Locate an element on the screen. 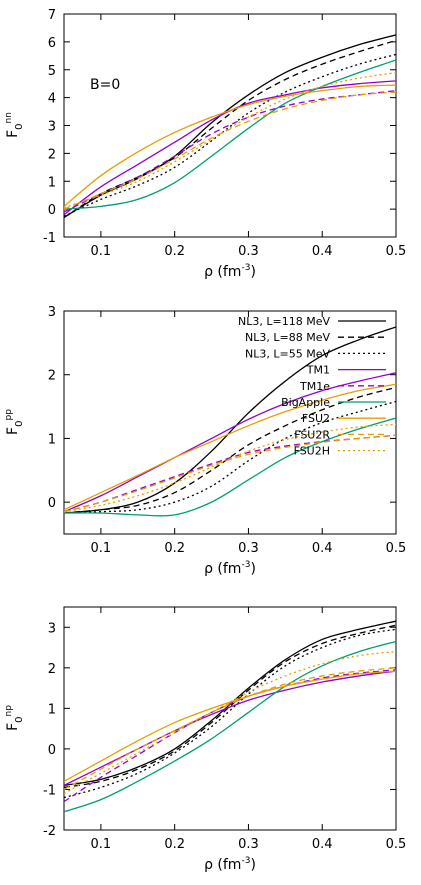 The width and height of the screenshot is (421, 885). legend-label: TM1 is located at coordinates (318, 370).